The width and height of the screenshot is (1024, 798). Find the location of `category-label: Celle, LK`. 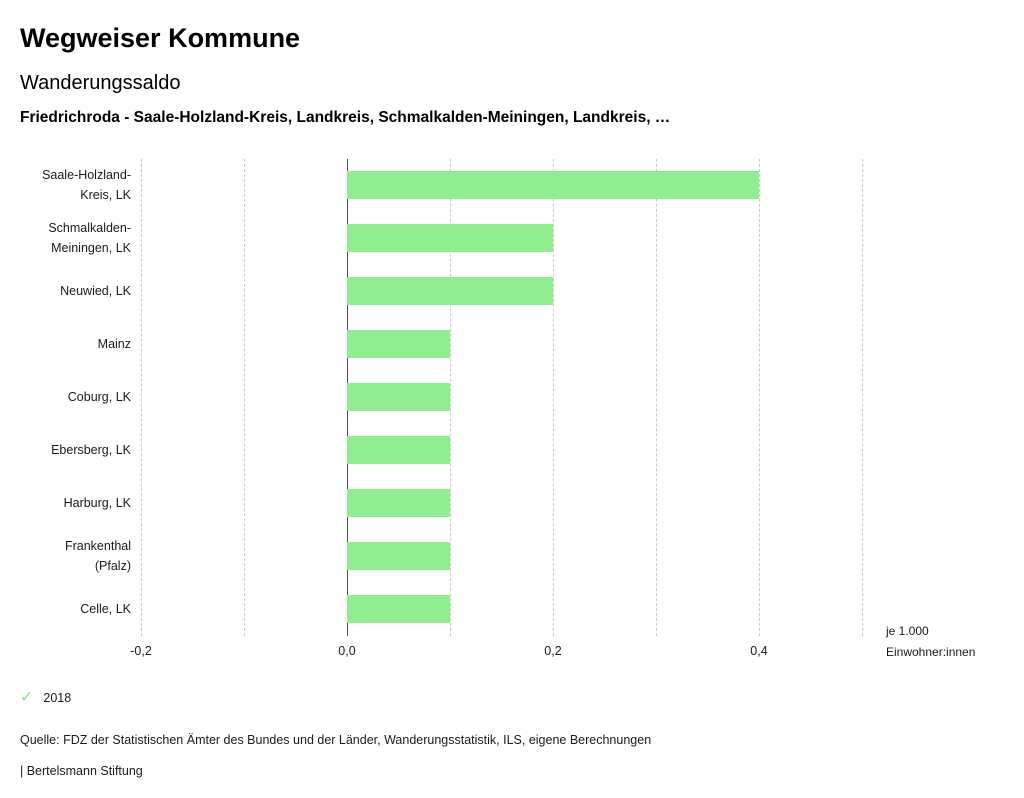

category-label: Celle, LK is located at coordinates (105, 609).